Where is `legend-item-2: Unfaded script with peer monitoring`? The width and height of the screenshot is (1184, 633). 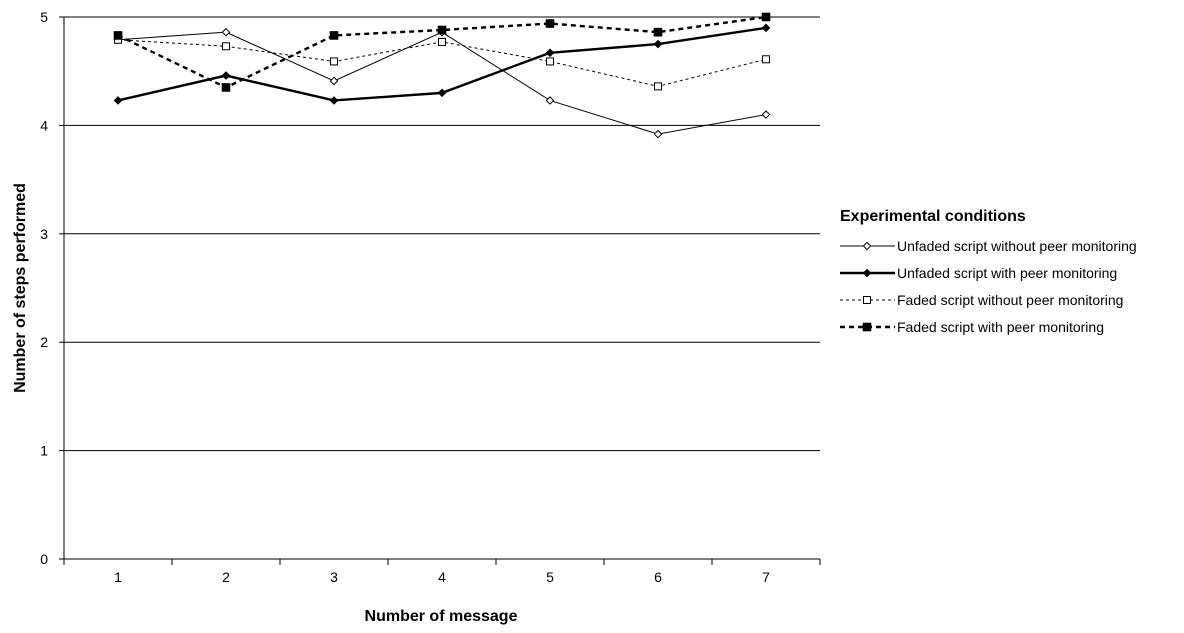 legend-item-2: Unfaded script with peer monitoring is located at coordinates (978, 273).